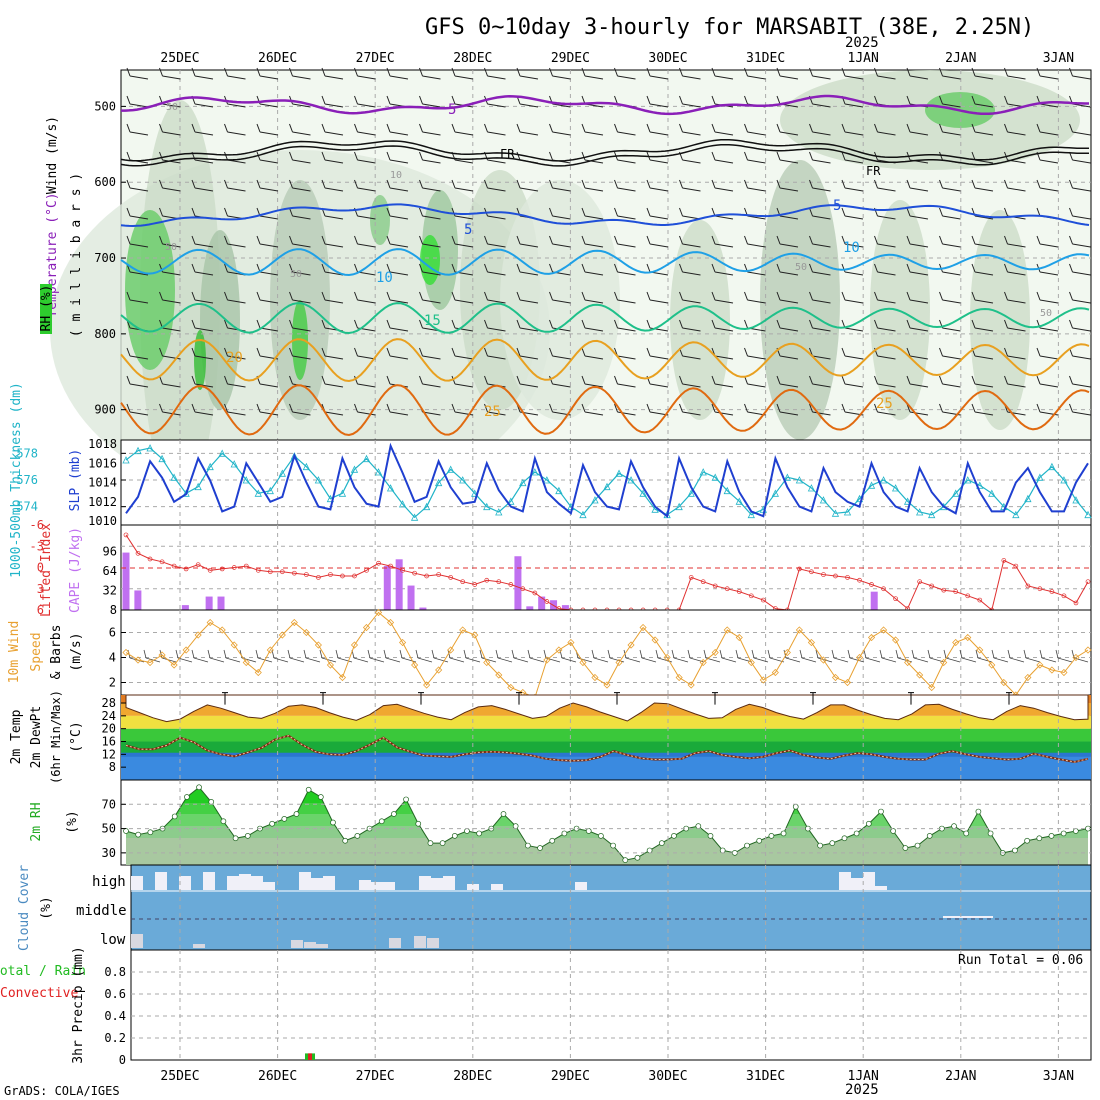 This screenshot has height=1100, width=1100. Describe the element at coordinates (78, 1004) in the screenshot. I see `precip-ylabel-right: 3hr Precip (mm)` at that location.